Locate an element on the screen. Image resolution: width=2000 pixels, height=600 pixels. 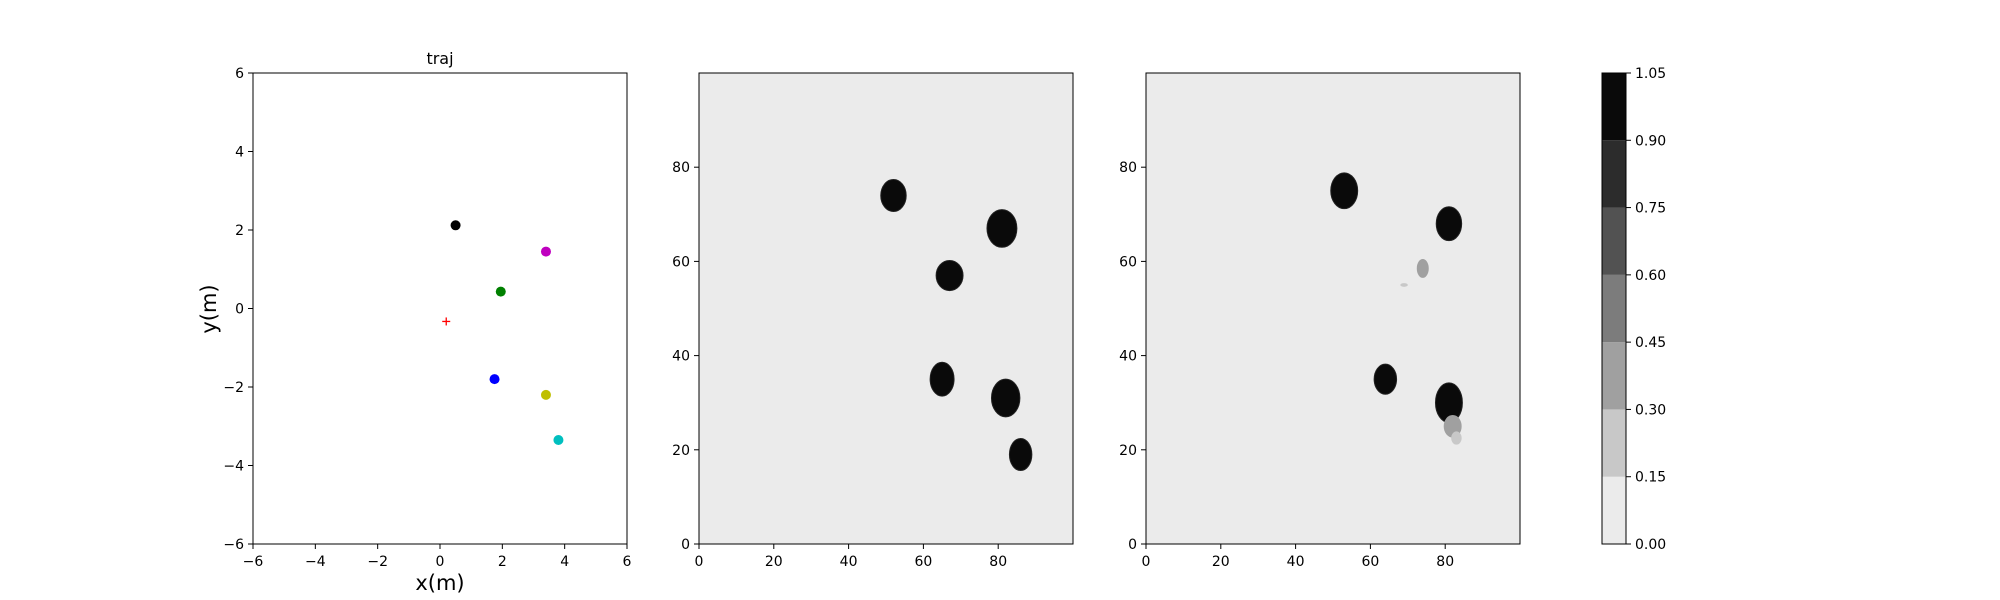
colorbar-frame is located at coordinates (1614, 308).